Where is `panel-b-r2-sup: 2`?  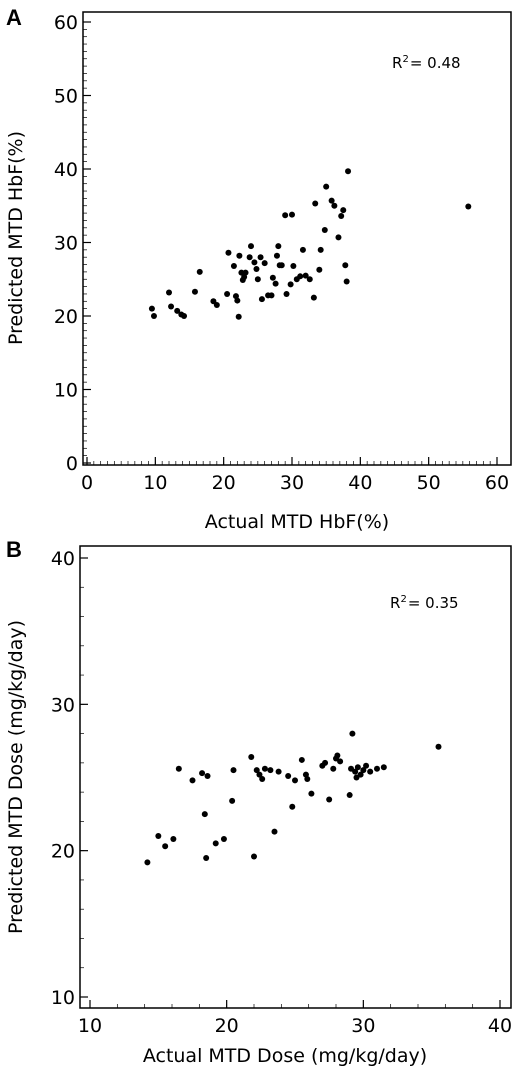 panel-b-r2-sup: 2 is located at coordinates (403, 599).